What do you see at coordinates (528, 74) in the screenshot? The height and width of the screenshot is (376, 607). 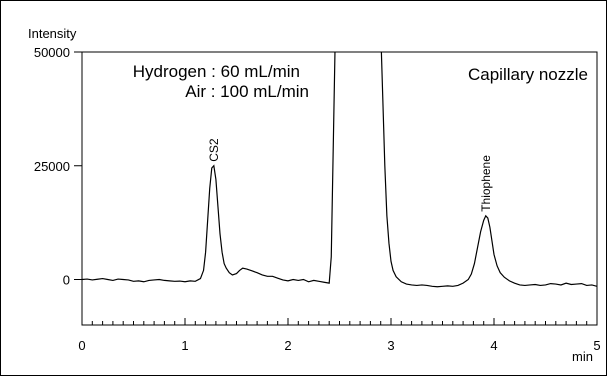 I see `nozzle-label: Capillary nozzle` at bounding box center [528, 74].